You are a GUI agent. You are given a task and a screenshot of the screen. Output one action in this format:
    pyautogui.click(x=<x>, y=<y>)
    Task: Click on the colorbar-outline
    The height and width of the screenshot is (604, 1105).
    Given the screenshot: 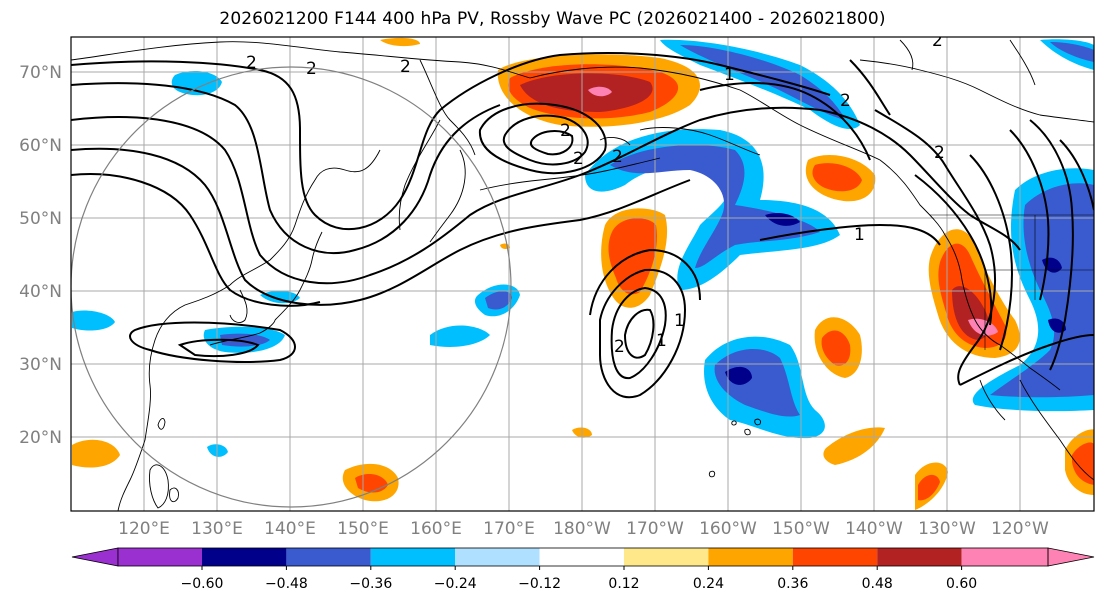 What is the action you would take?
    pyautogui.click(x=583, y=557)
    